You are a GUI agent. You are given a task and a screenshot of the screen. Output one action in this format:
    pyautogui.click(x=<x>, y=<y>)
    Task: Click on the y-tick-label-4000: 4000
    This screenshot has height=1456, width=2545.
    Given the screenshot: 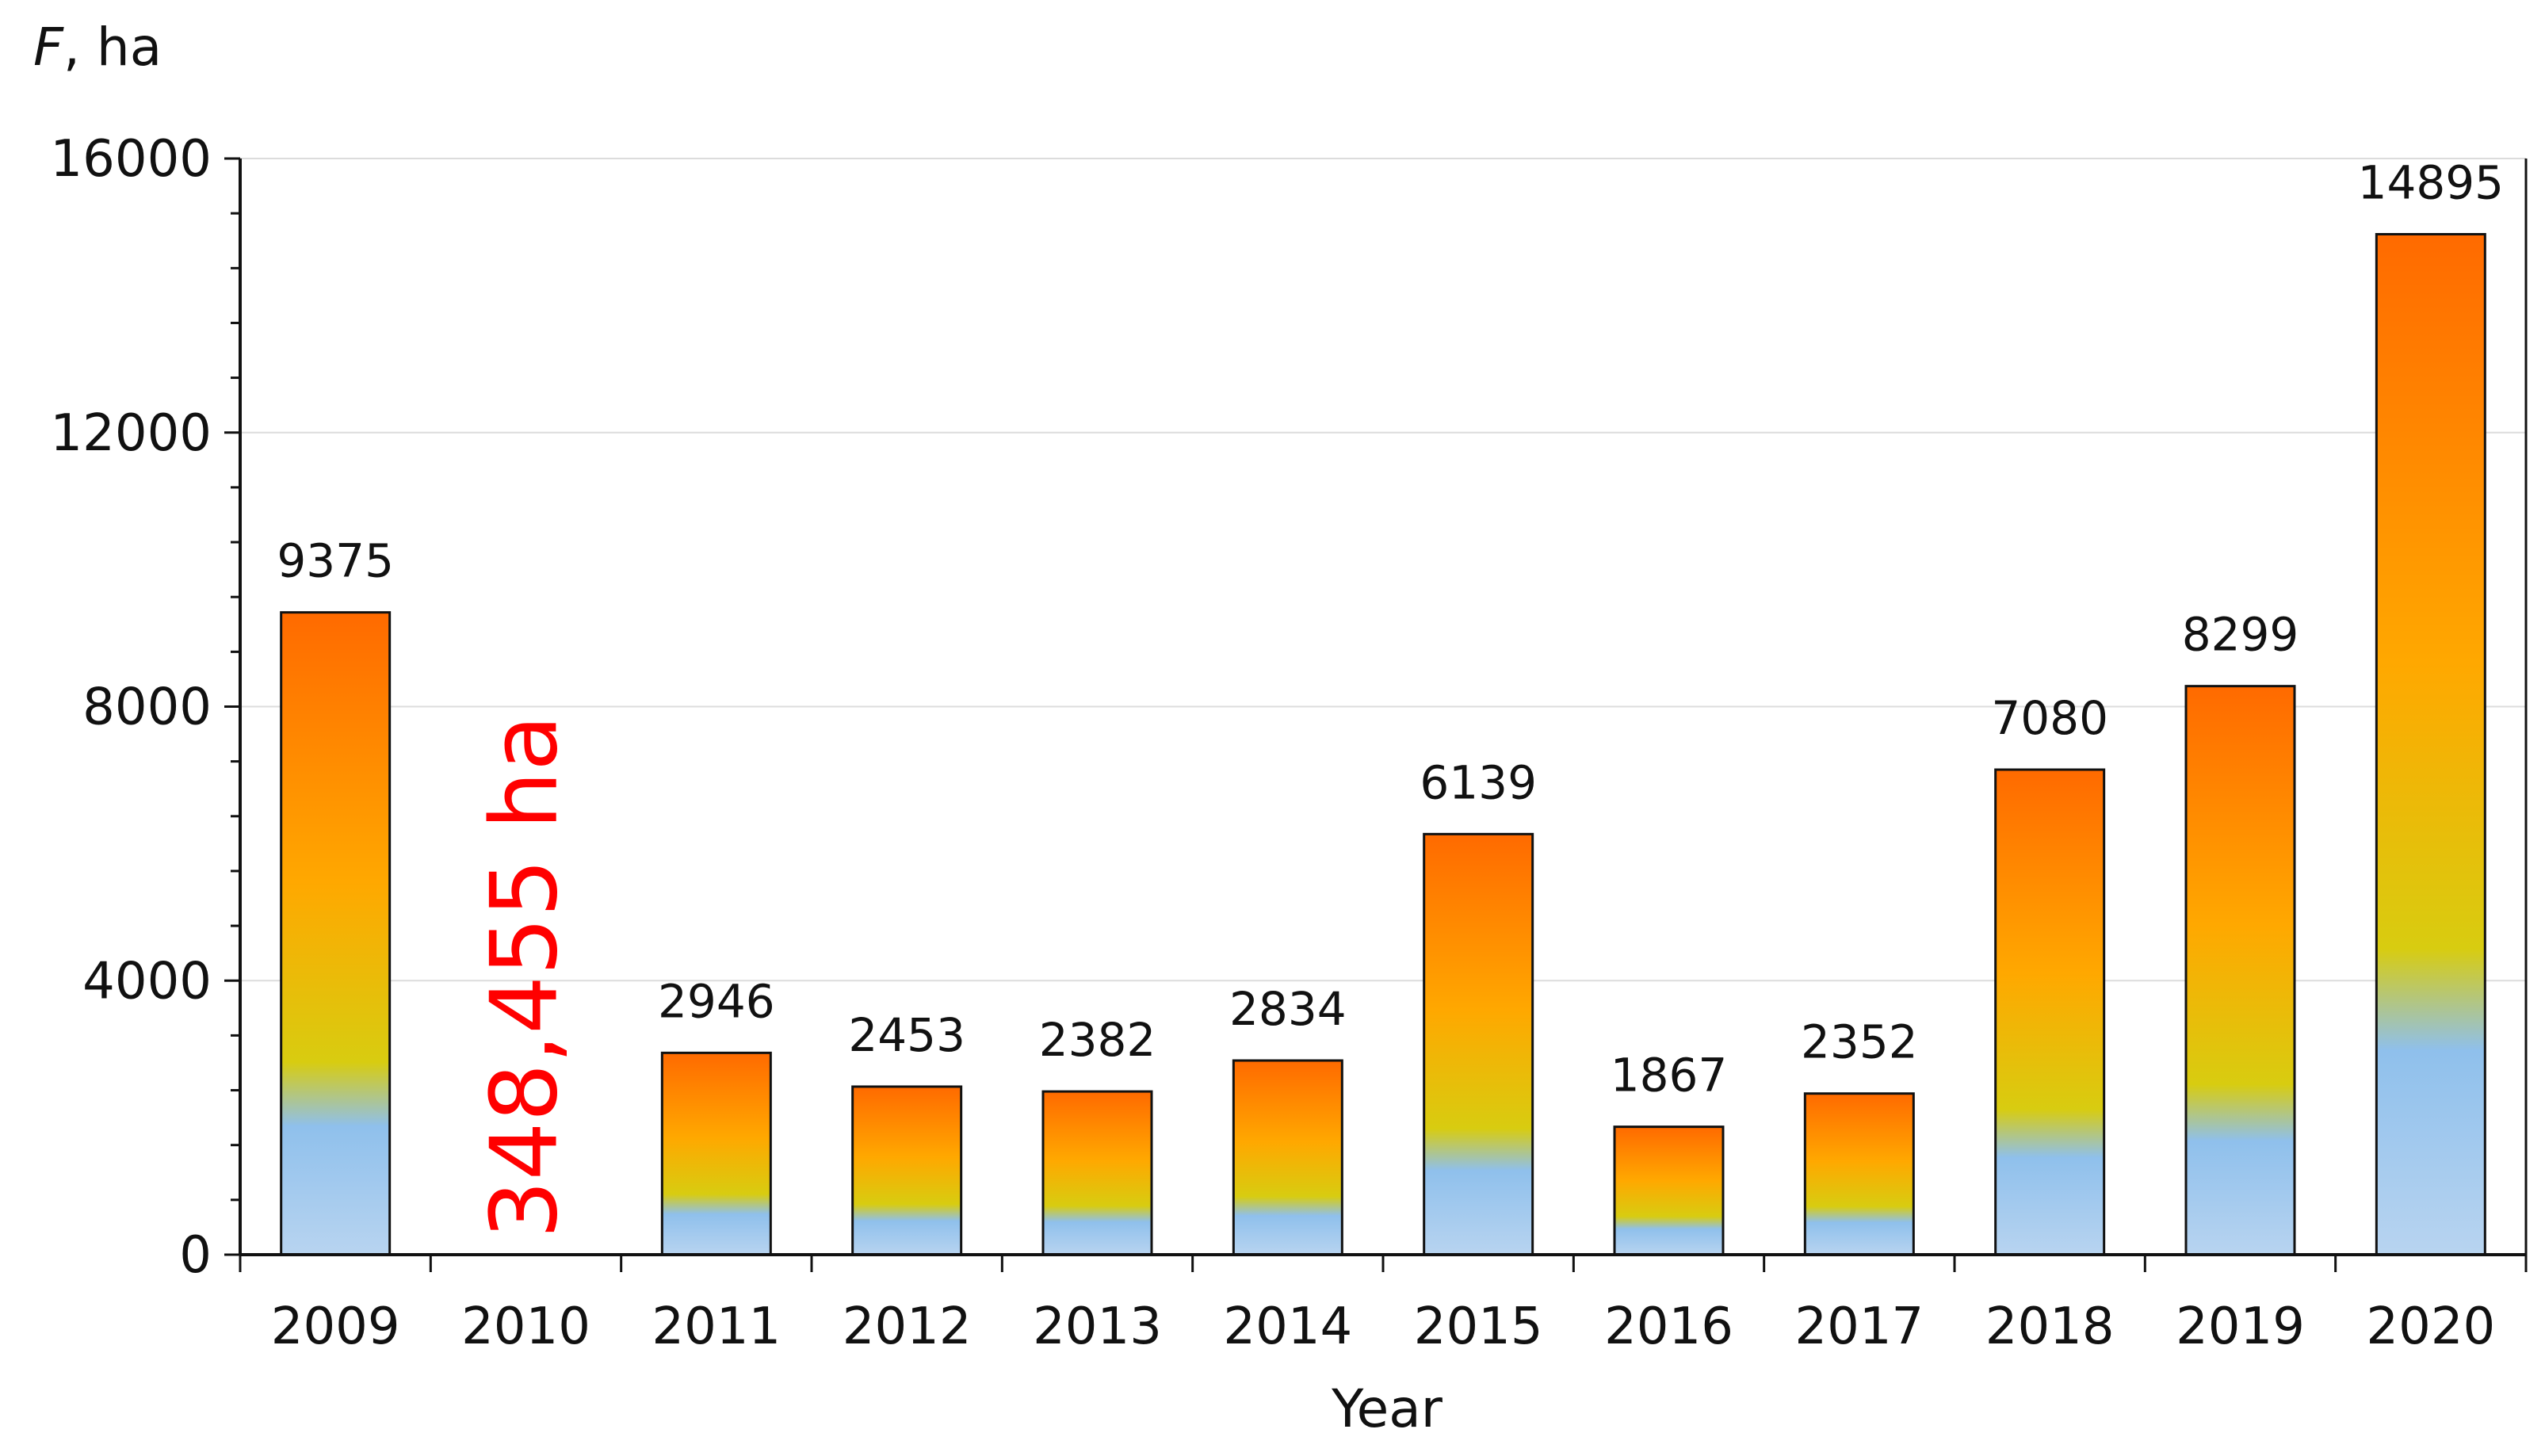 What is the action you would take?
    pyautogui.click(x=147, y=981)
    